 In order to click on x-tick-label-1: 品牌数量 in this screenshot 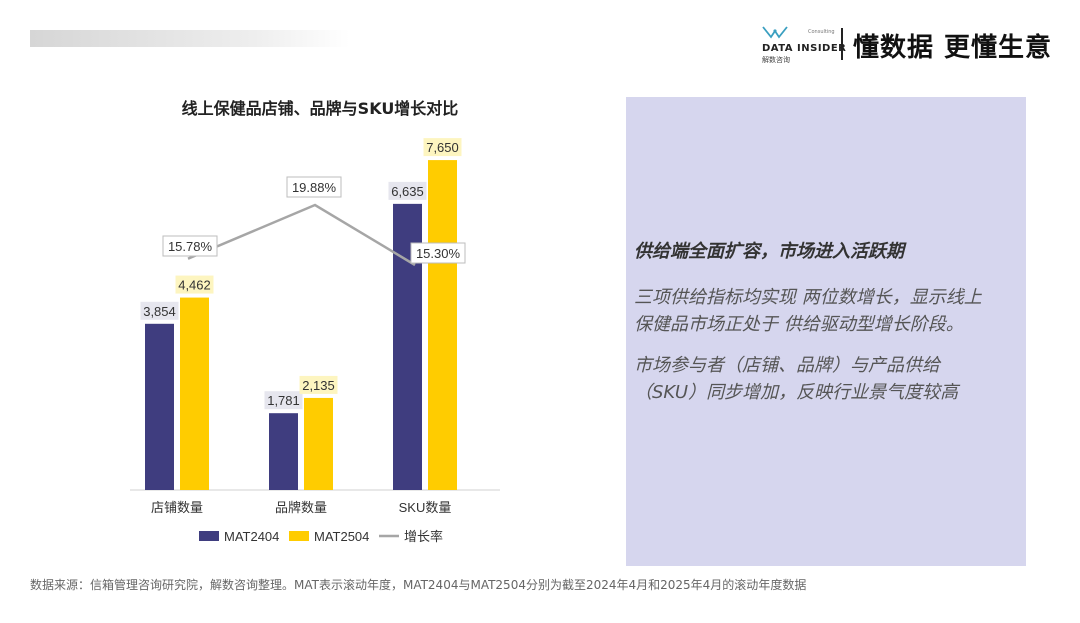, I will do `click(301, 507)`.